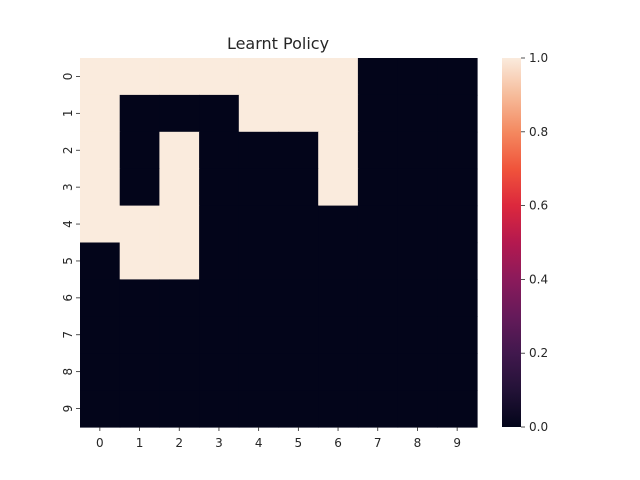  Describe the element at coordinates (259, 443) in the screenshot. I see `x-tick-label-4: 4` at that location.